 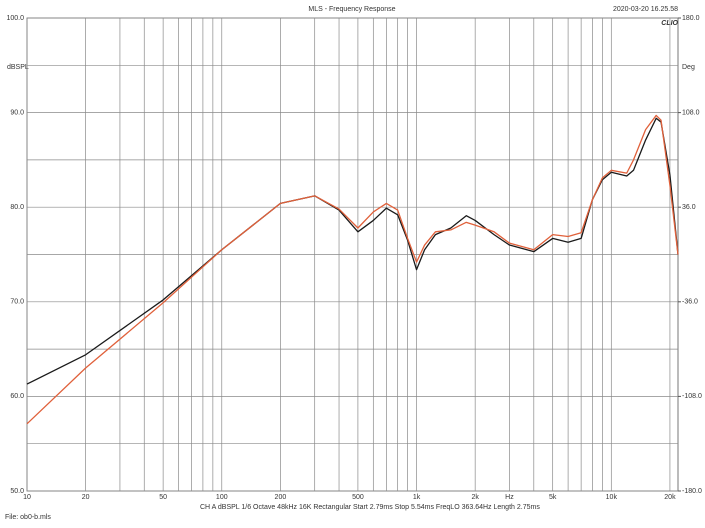 I want to click on y2-tick-label: -36.0, so click(x=690, y=302).